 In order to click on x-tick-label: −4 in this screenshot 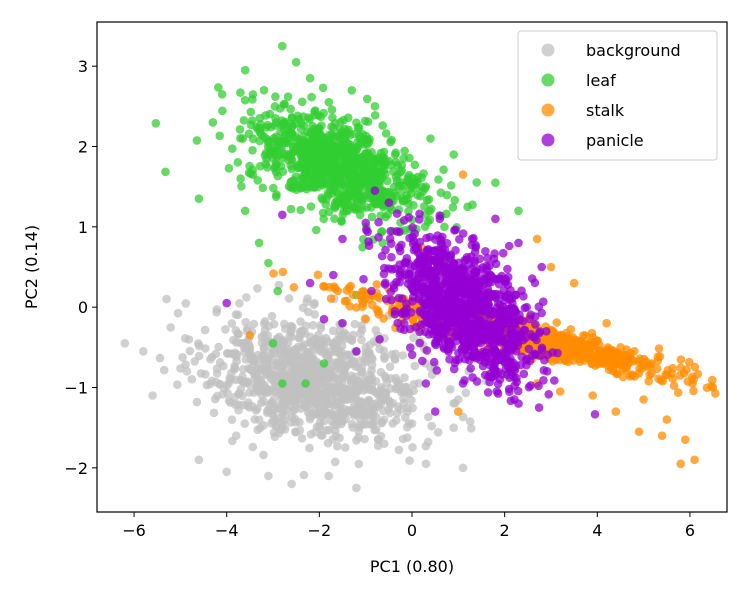, I will do `click(227, 530)`.